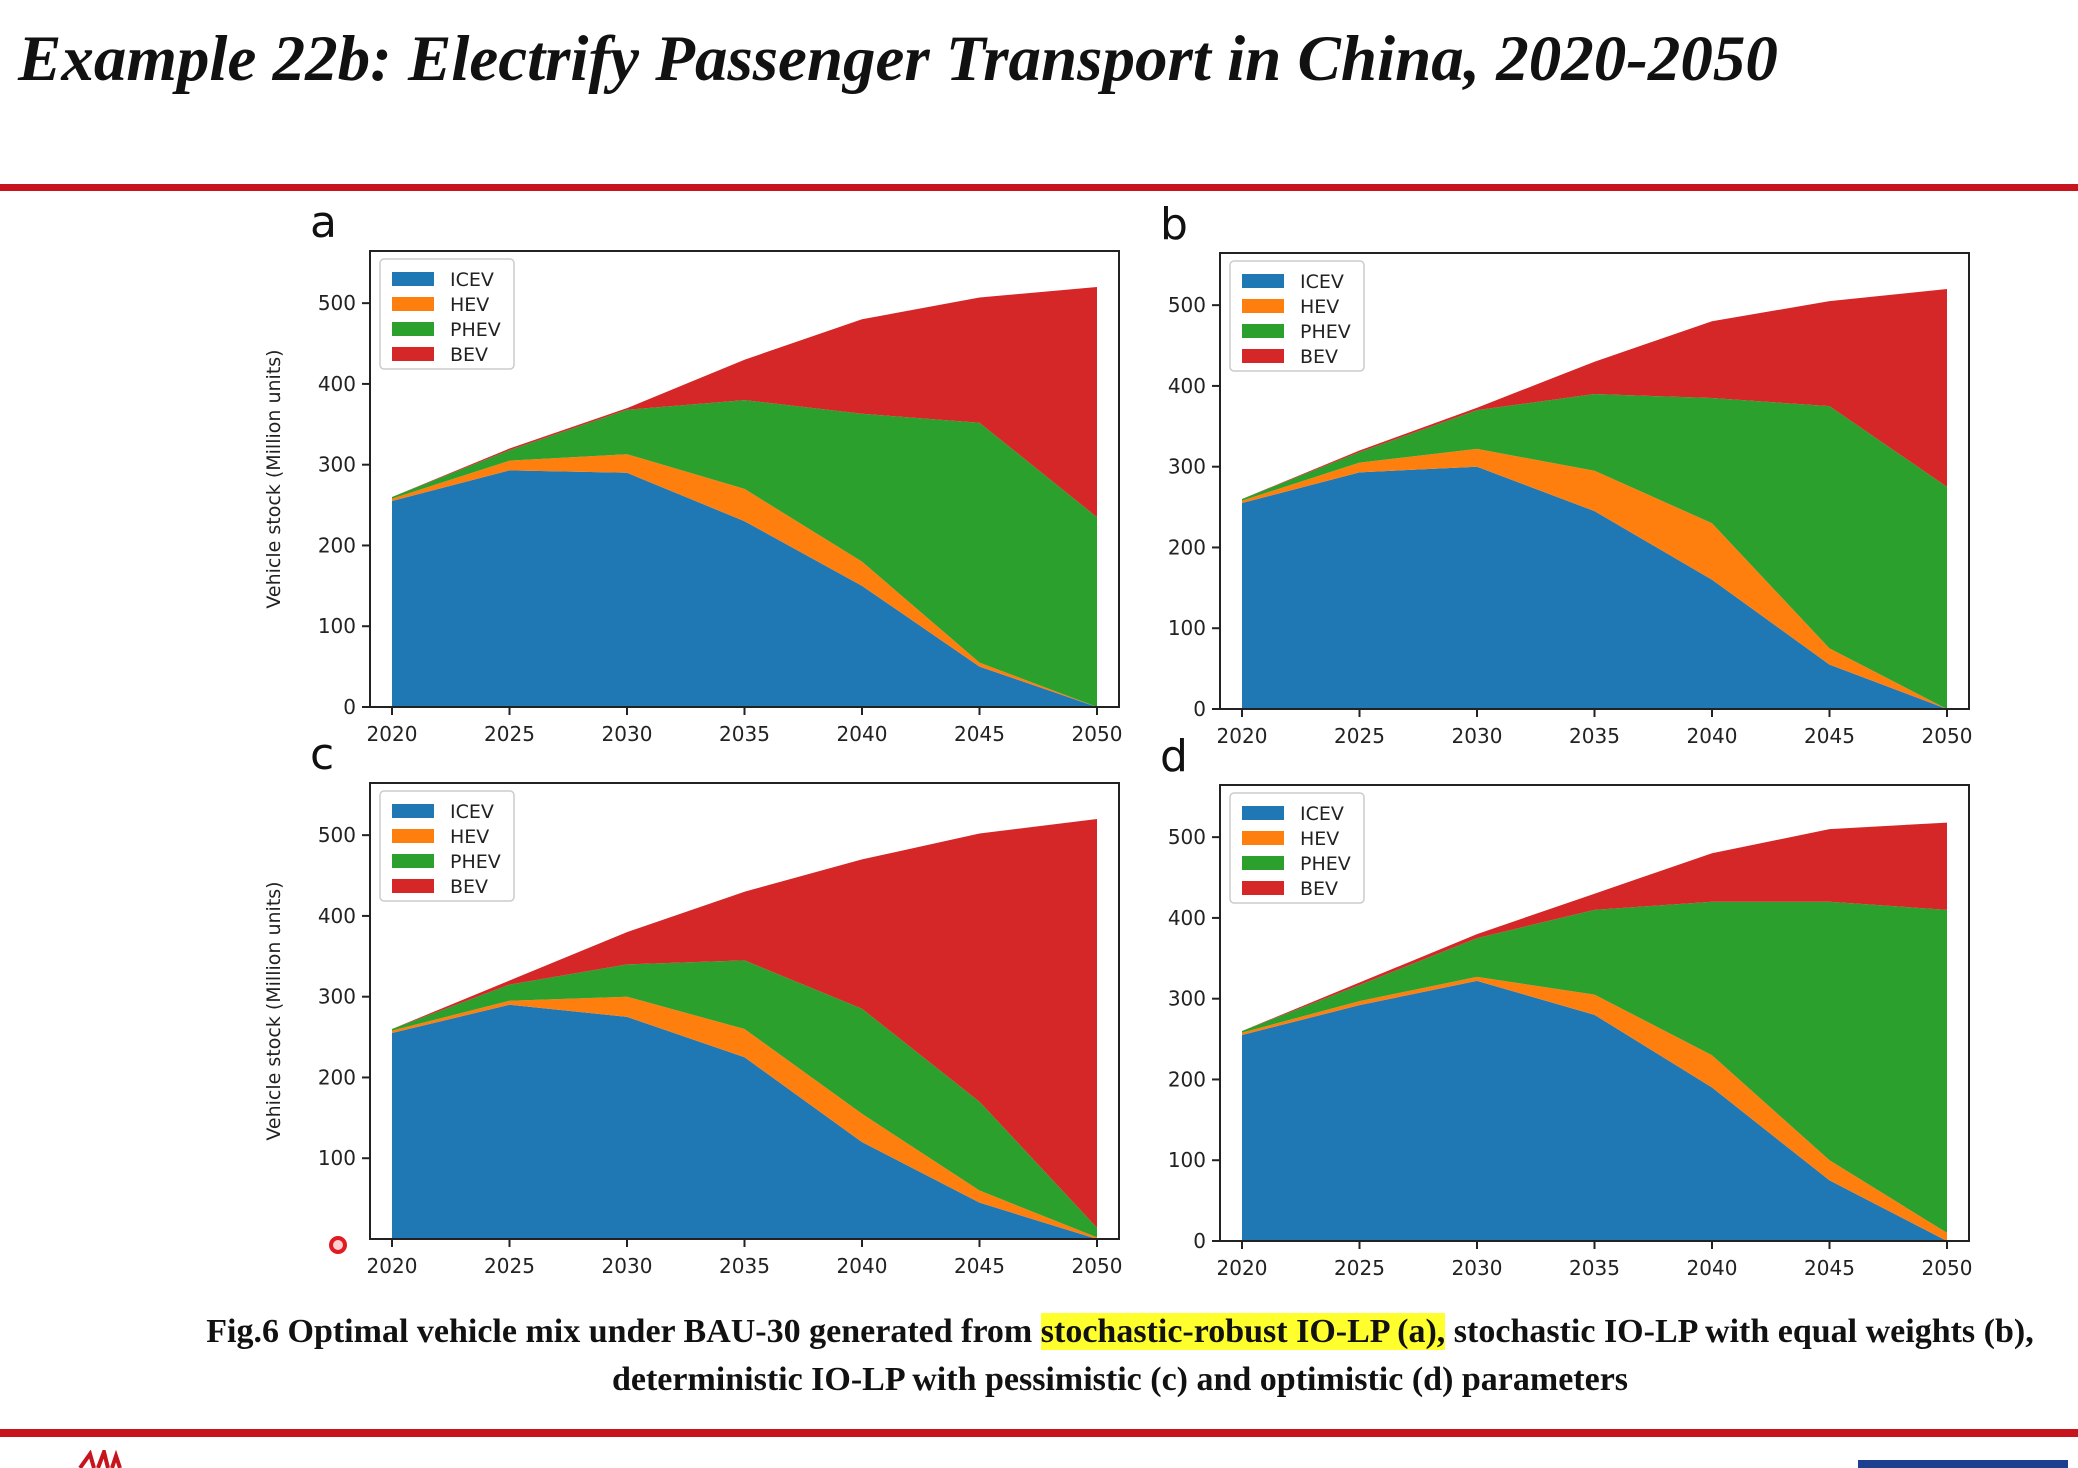 The width and height of the screenshot is (2078, 1468). I want to click on panel-label: d, so click(1174, 756).